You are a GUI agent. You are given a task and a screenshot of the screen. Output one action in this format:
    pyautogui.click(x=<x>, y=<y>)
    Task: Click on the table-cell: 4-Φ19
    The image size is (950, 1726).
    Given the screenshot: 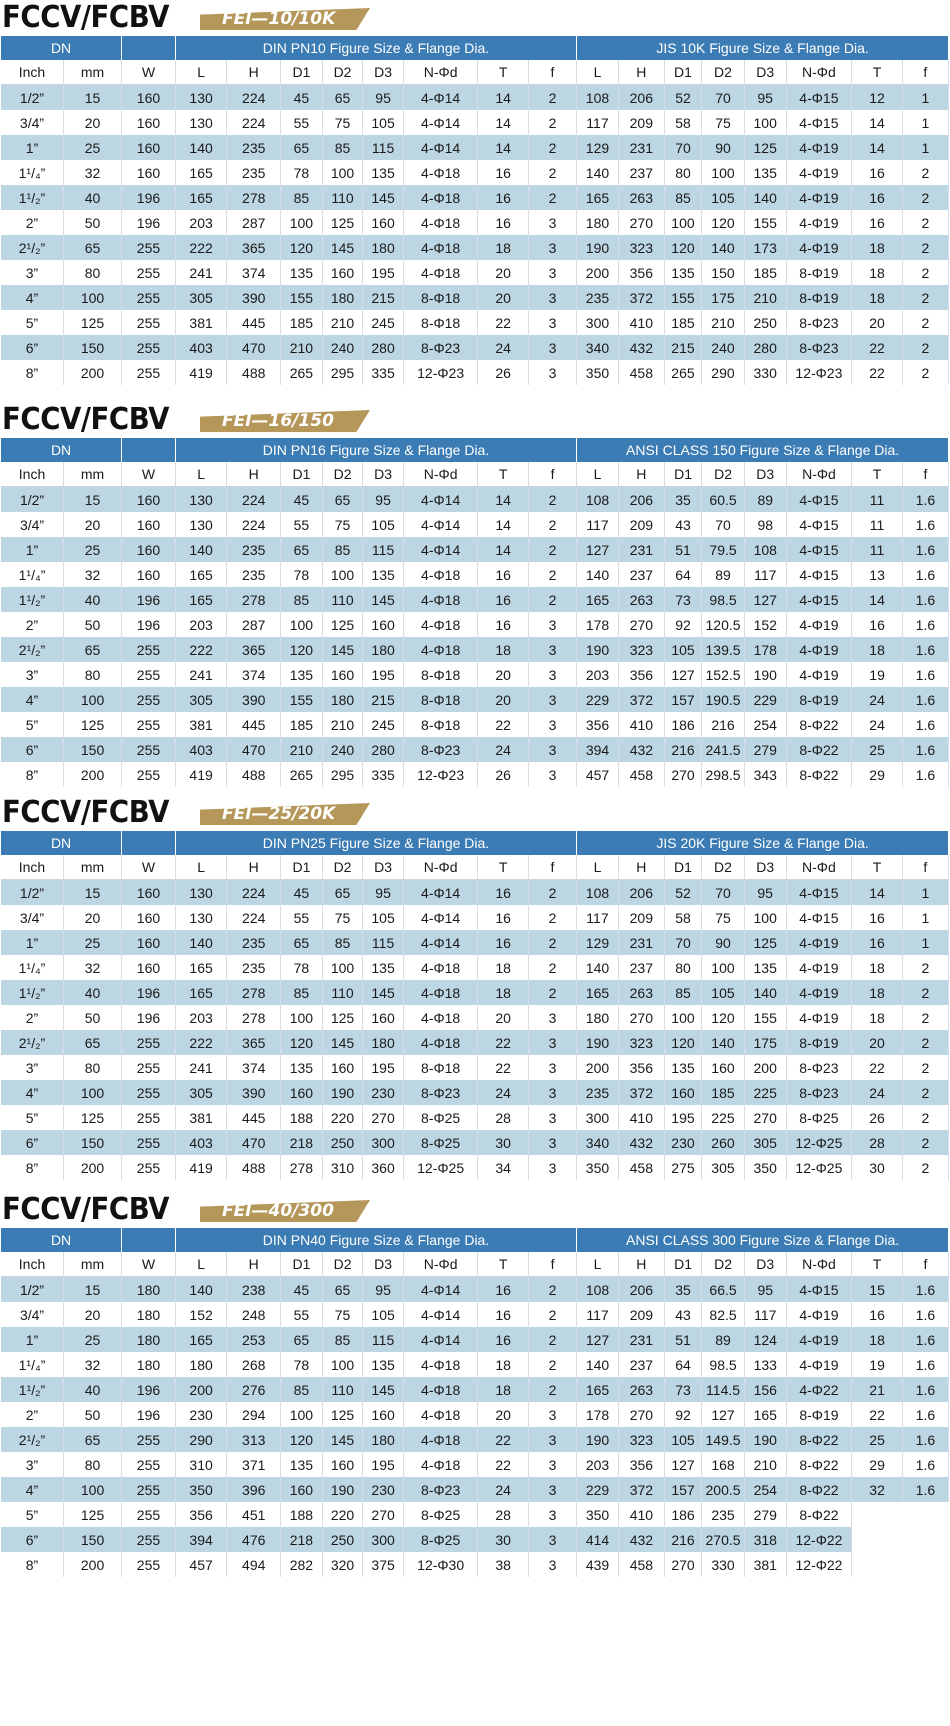 What is the action you would take?
    pyautogui.click(x=819, y=1364)
    